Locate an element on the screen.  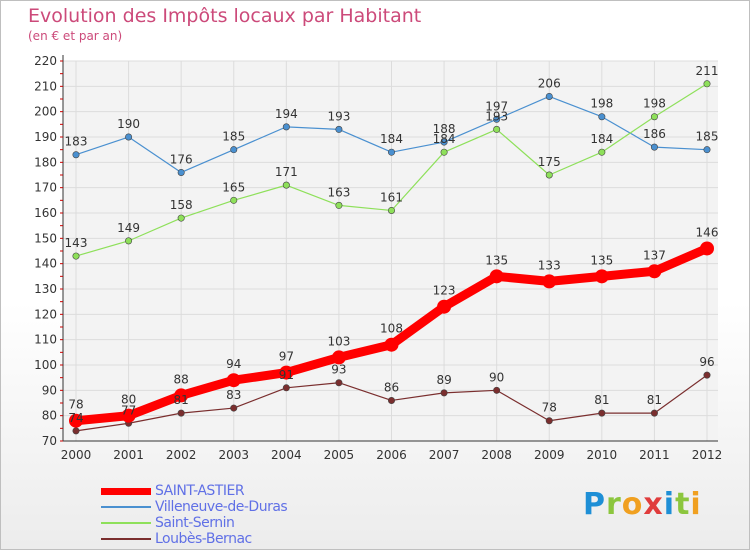
y-tick-label: 70 is located at coordinates (49, 441).